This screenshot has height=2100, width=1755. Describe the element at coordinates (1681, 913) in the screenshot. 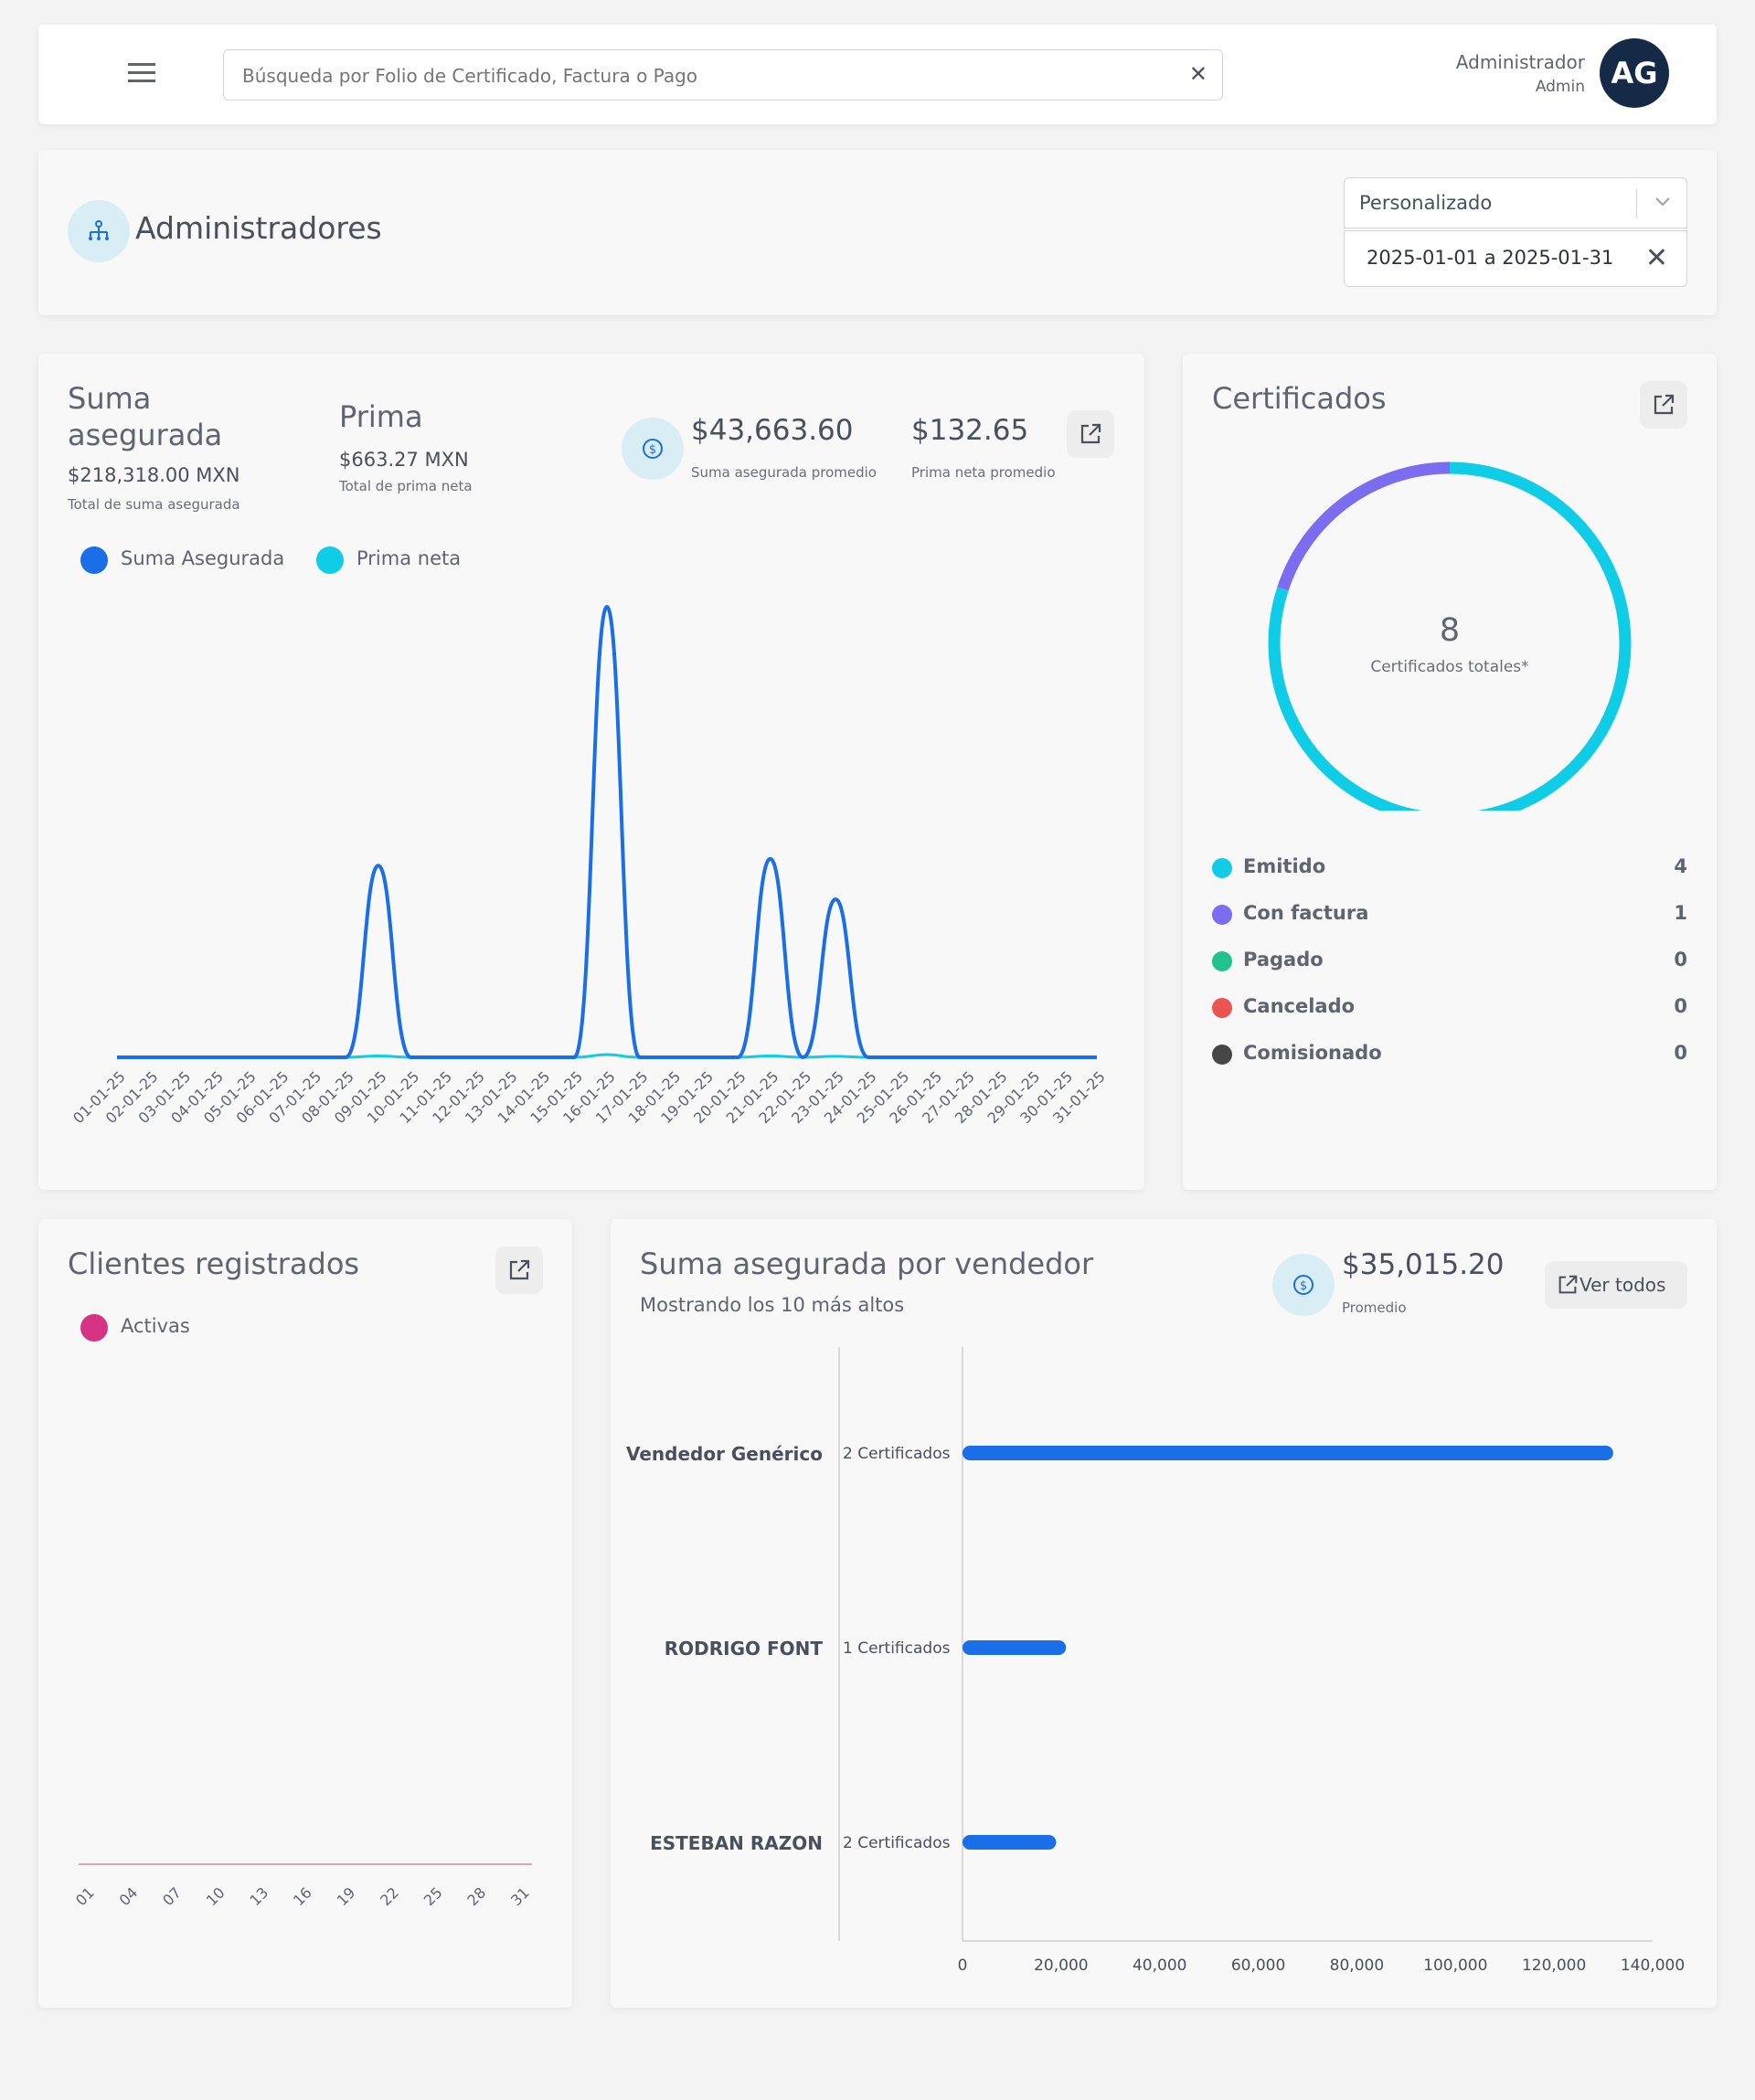

I see `status-count: 1` at that location.